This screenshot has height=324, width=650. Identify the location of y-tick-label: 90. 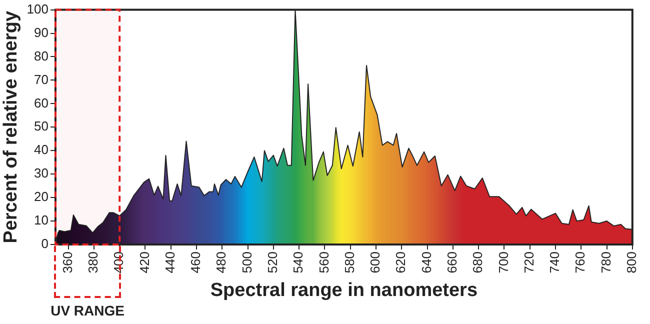
(41, 32).